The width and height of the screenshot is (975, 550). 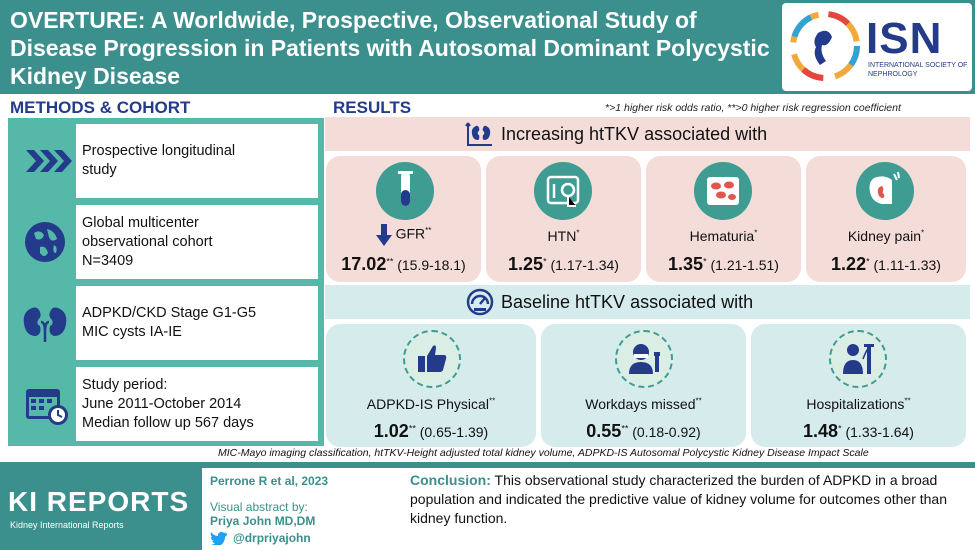 What do you see at coordinates (886, 264) in the screenshot?
I see `result-value: 1.22* (1.11-1.33)` at bounding box center [886, 264].